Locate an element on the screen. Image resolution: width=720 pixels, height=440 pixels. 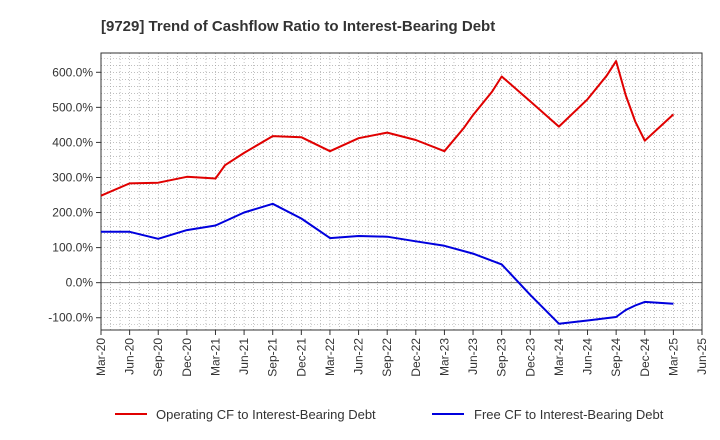
x-tick-label: Dec-24 is located at coordinates (645, 357).